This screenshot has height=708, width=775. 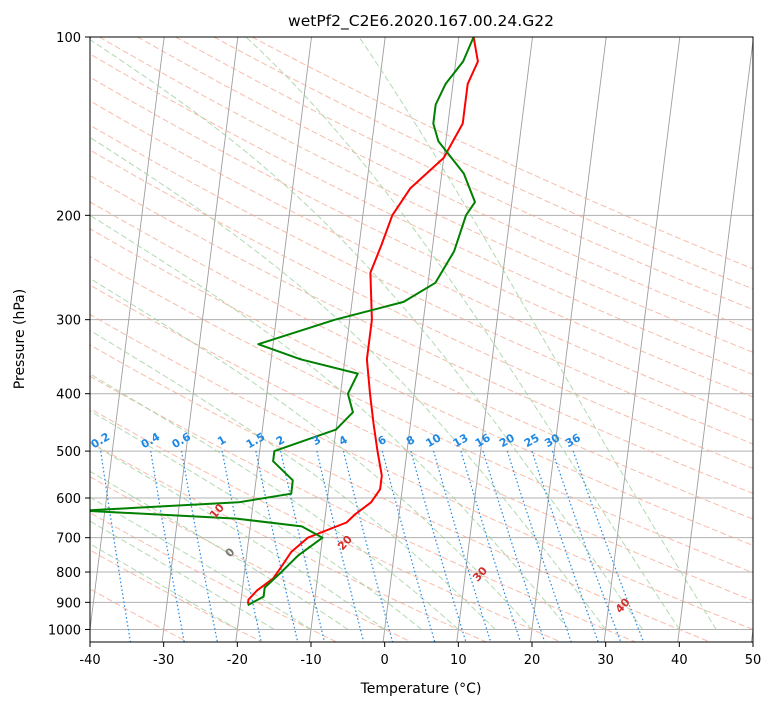 What do you see at coordinates (68, 603) in the screenshot?
I see `y-tick-label: 900` at bounding box center [68, 603].